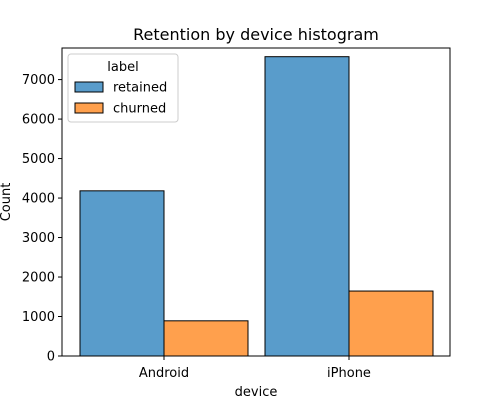  Describe the element at coordinates (140, 88) in the screenshot. I see `legend-label-retained: retained` at that location.